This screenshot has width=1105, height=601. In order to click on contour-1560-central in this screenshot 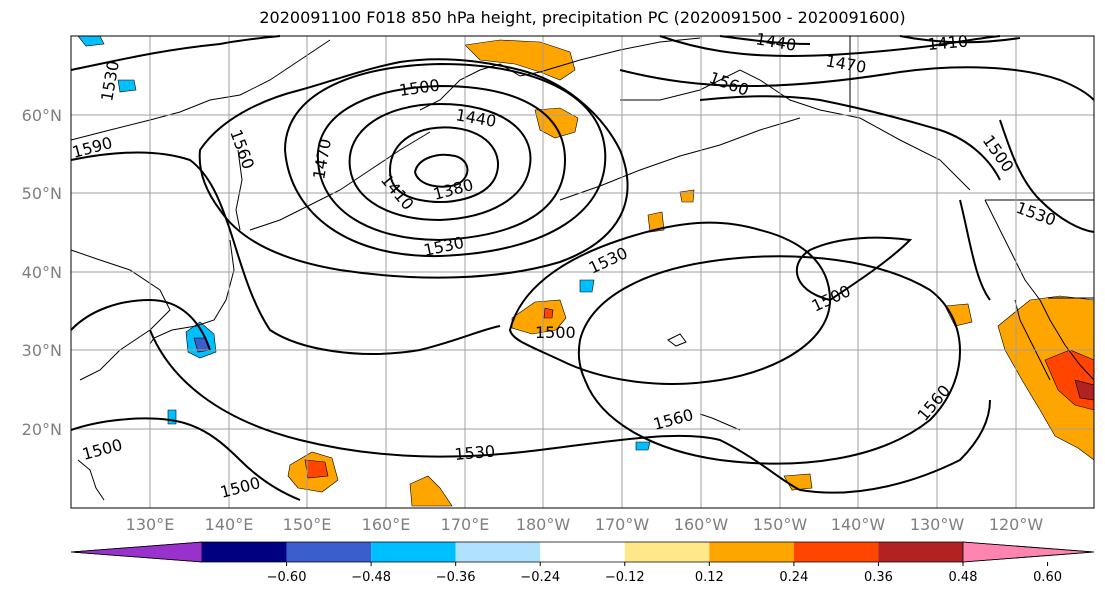, I will do `click(769, 360)`.